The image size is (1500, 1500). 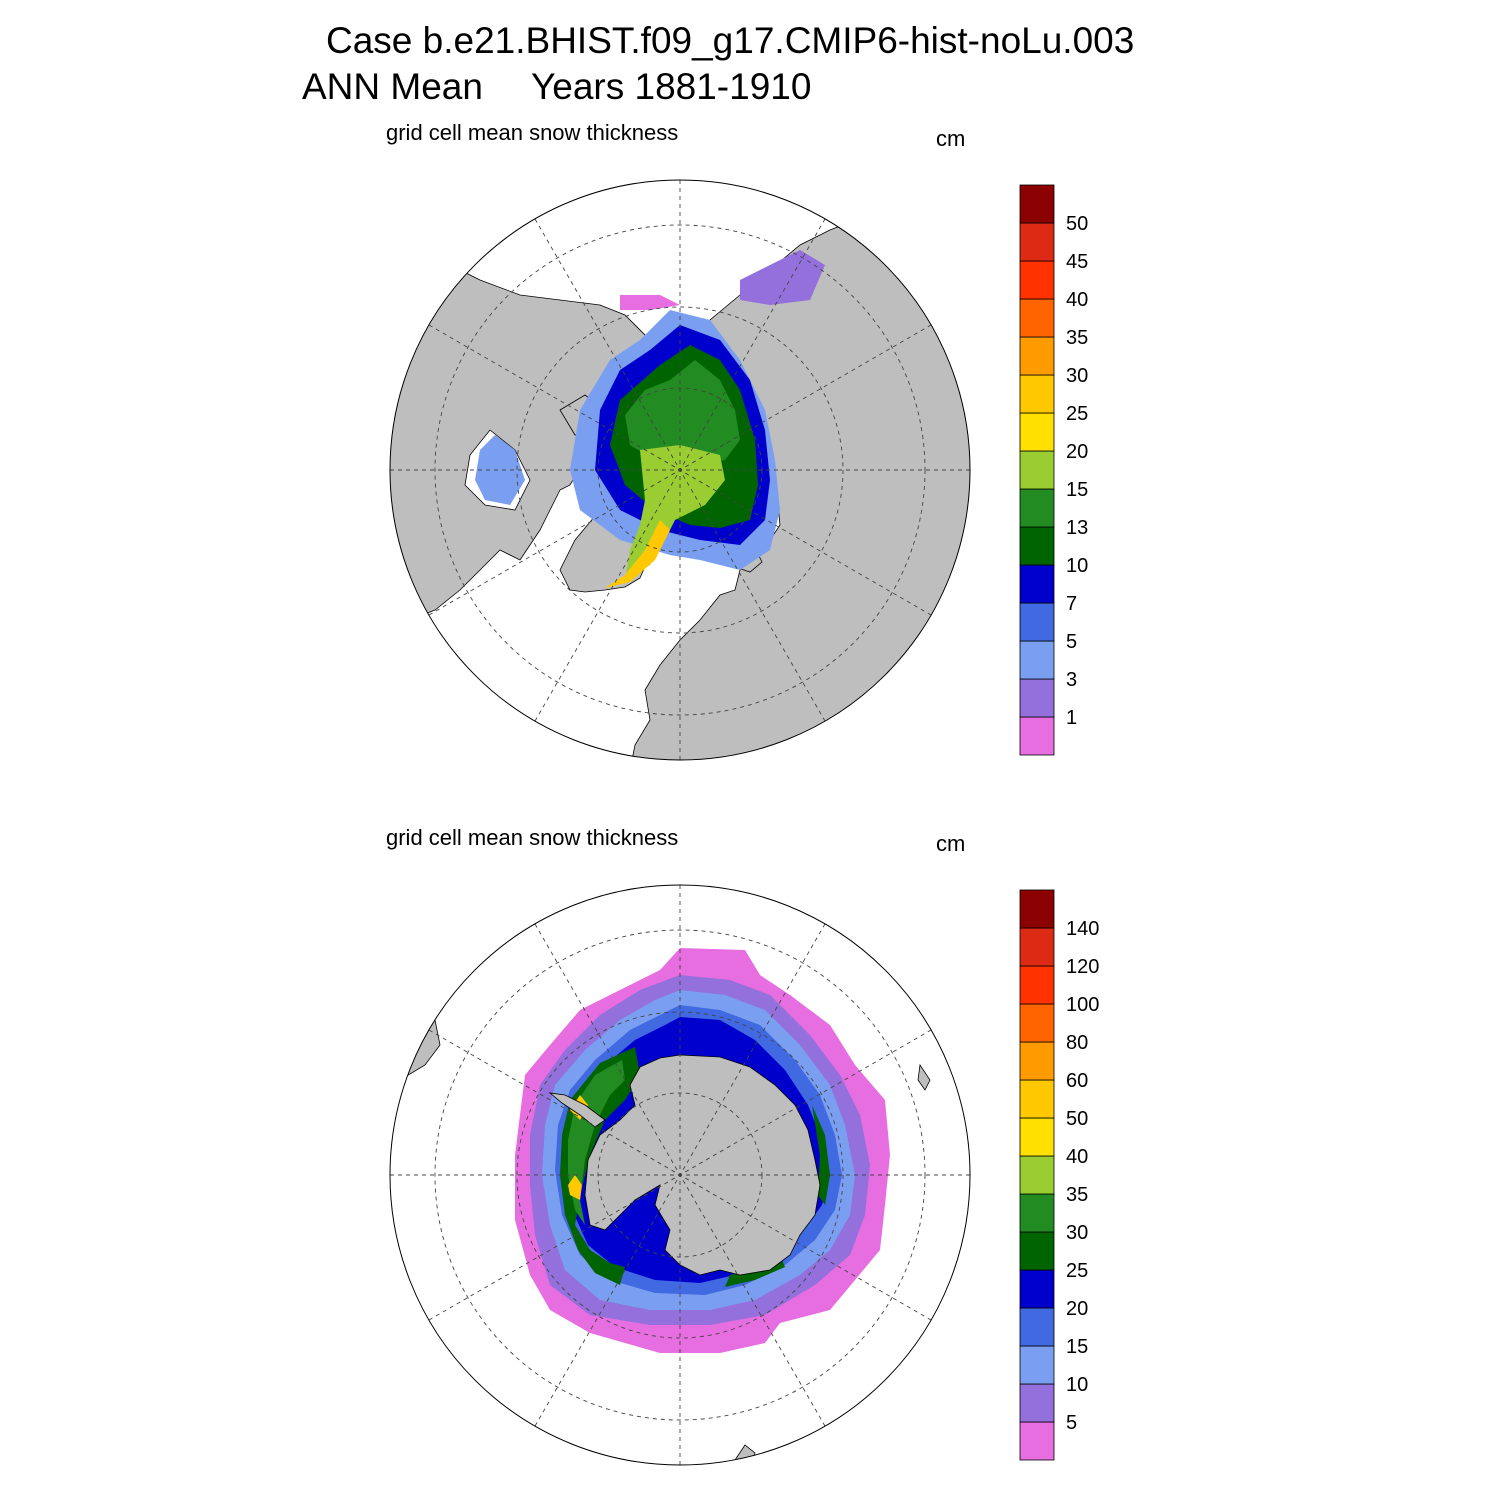 What do you see at coordinates (671, 86) in the screenshot?
I see `years-label: Years 1881-1910` at bounding box center [671, 86].